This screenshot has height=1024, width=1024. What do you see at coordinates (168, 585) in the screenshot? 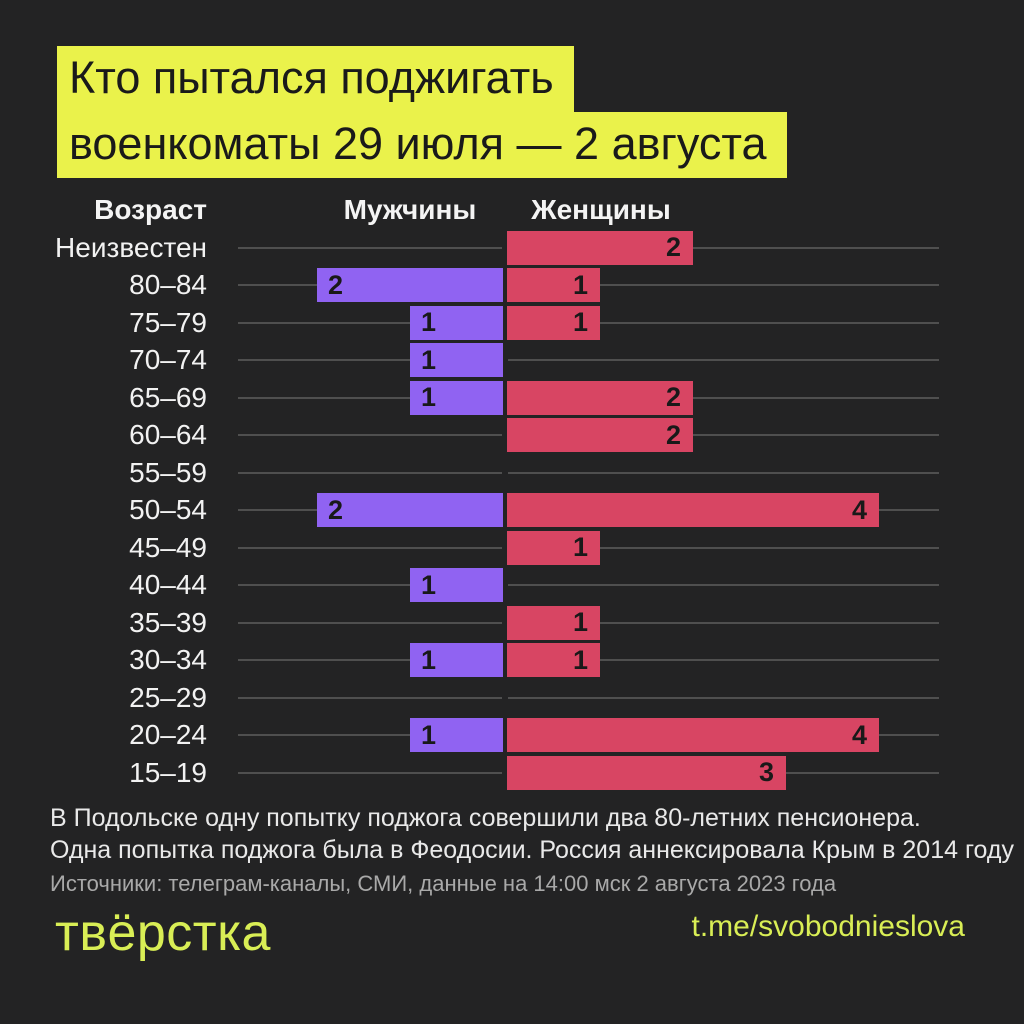
I see `age-label: 40–44` at bounding box center [168, 585].